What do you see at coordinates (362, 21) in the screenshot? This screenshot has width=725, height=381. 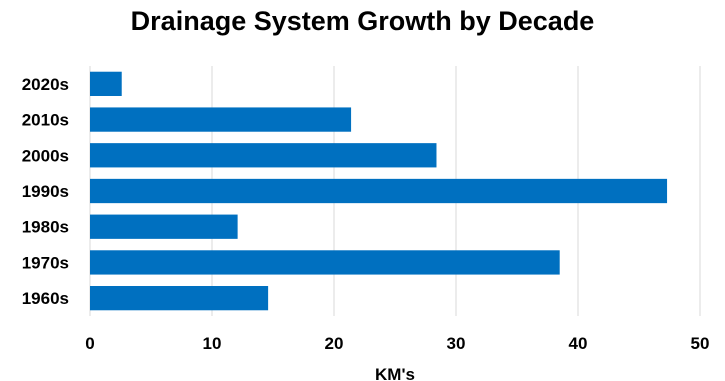 I see `chart-title: Drainage System Growth by Decade` at bounding box center [362, 21].